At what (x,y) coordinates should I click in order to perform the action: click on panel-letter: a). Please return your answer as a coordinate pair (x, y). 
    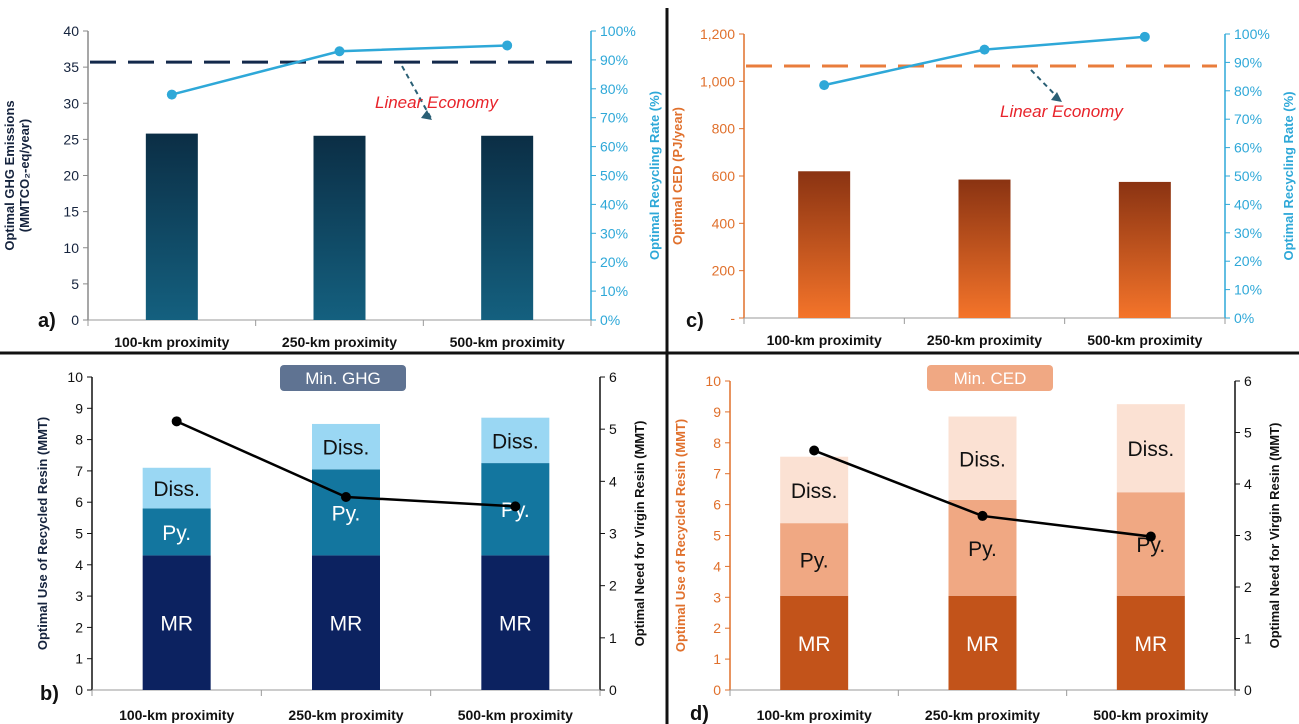
    Looking at the image, I should click on (47, 321).